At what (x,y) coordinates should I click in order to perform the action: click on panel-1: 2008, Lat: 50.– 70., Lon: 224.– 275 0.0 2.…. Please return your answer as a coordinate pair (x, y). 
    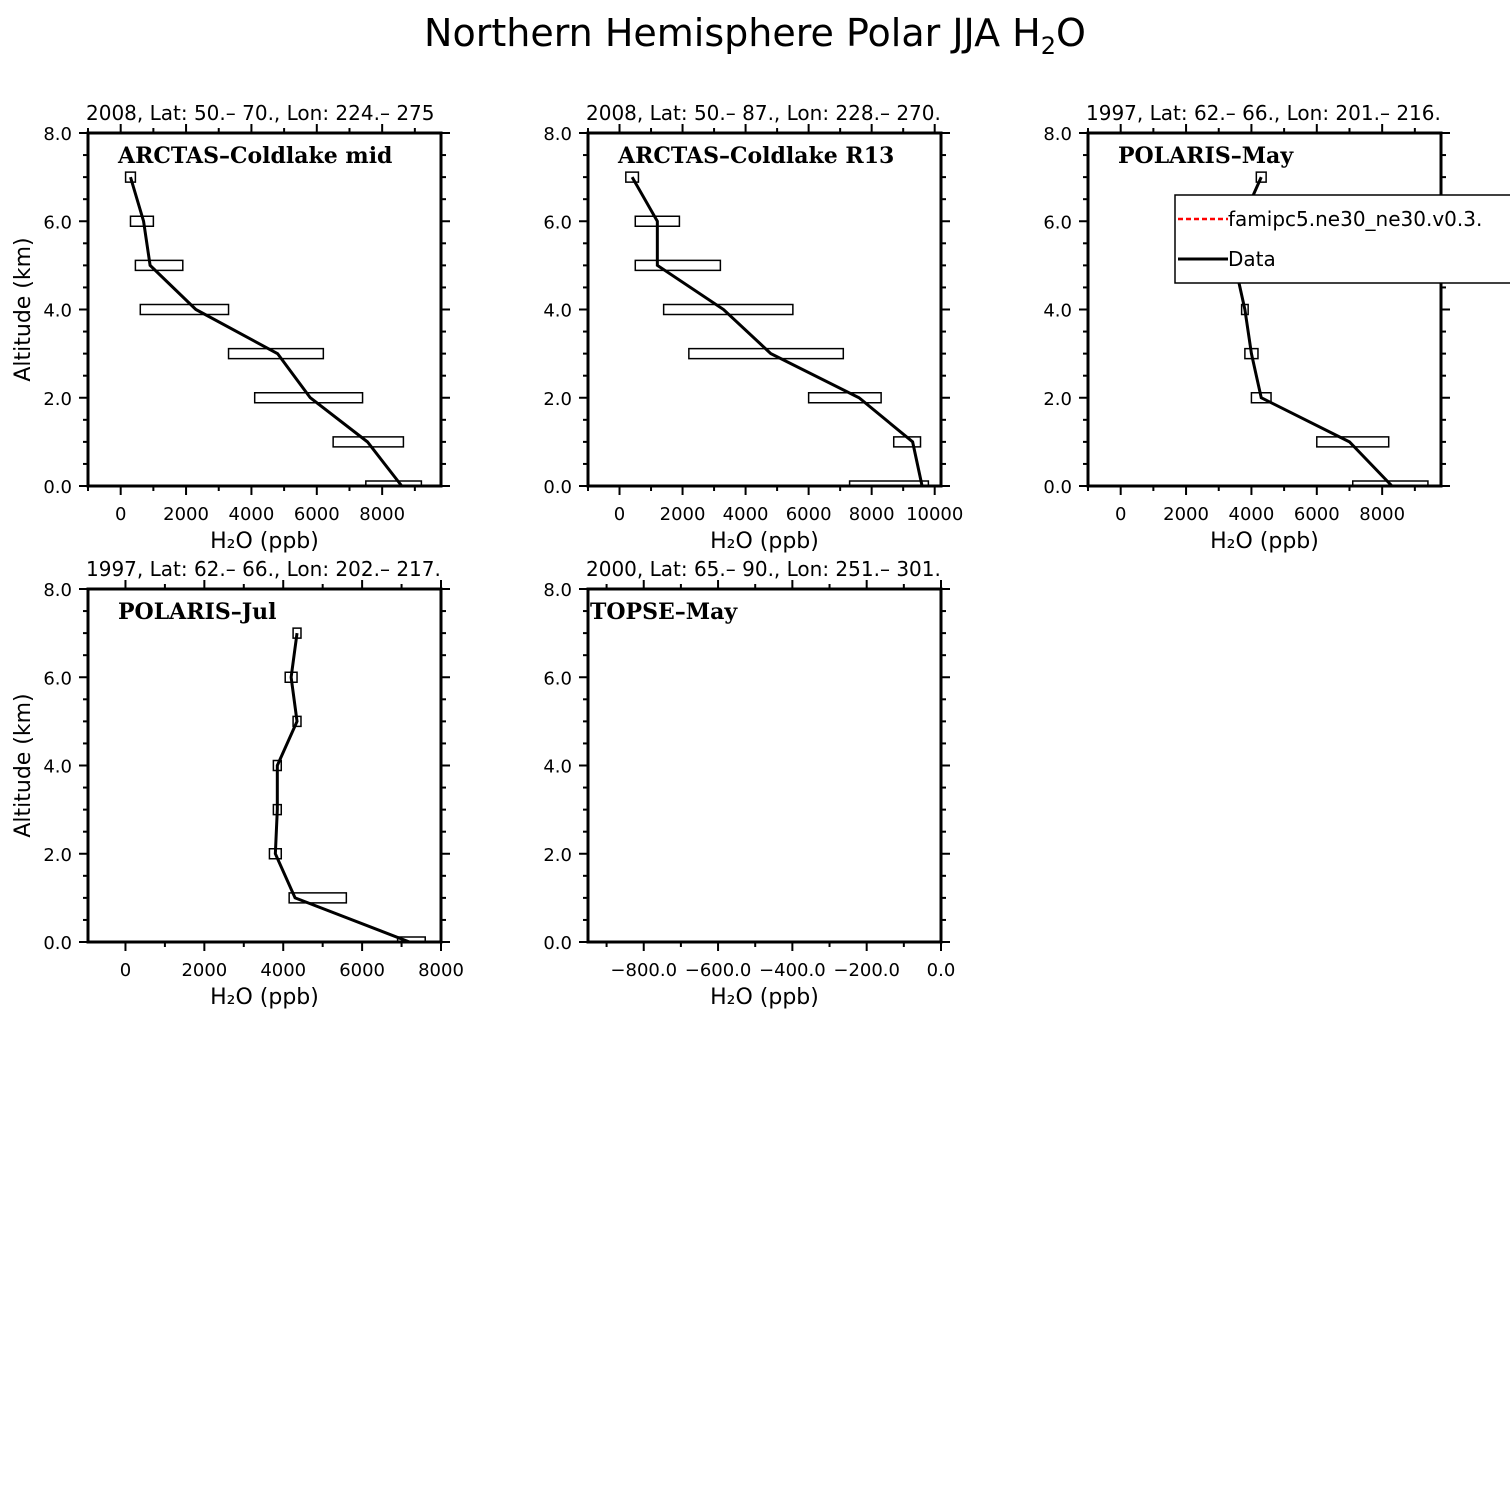
    Looking at the image, I should click on (230, 327).